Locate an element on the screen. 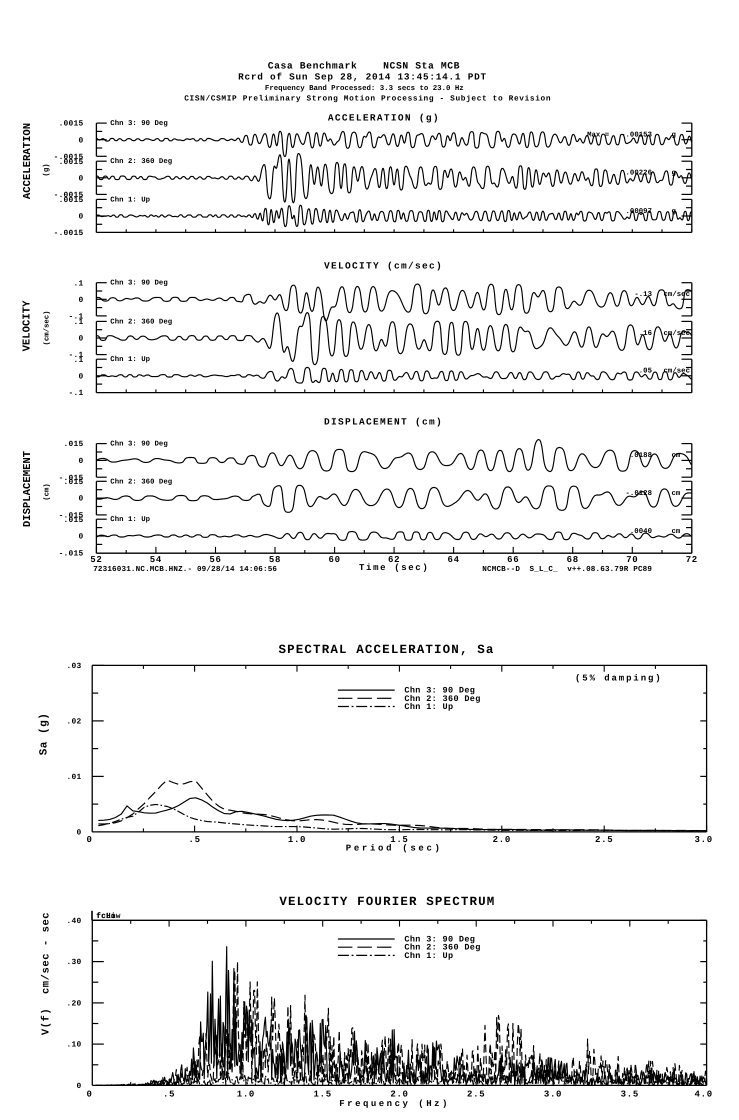  svg-text: VELOCITY FOURIER SPECTRUM is located at coordinates (387, 902).